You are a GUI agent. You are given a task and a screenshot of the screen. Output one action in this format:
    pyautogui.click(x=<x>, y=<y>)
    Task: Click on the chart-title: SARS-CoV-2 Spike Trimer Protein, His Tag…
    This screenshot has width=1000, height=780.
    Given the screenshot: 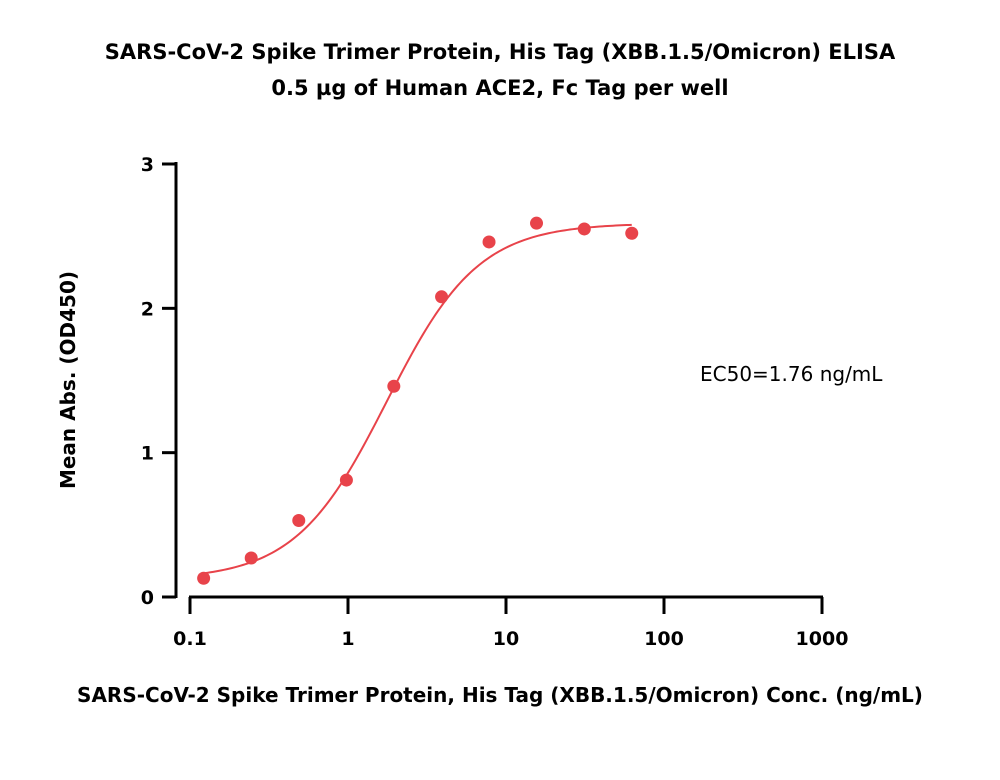 What is the action you would take?
    pyautogui.click(x=500, y=52)
    